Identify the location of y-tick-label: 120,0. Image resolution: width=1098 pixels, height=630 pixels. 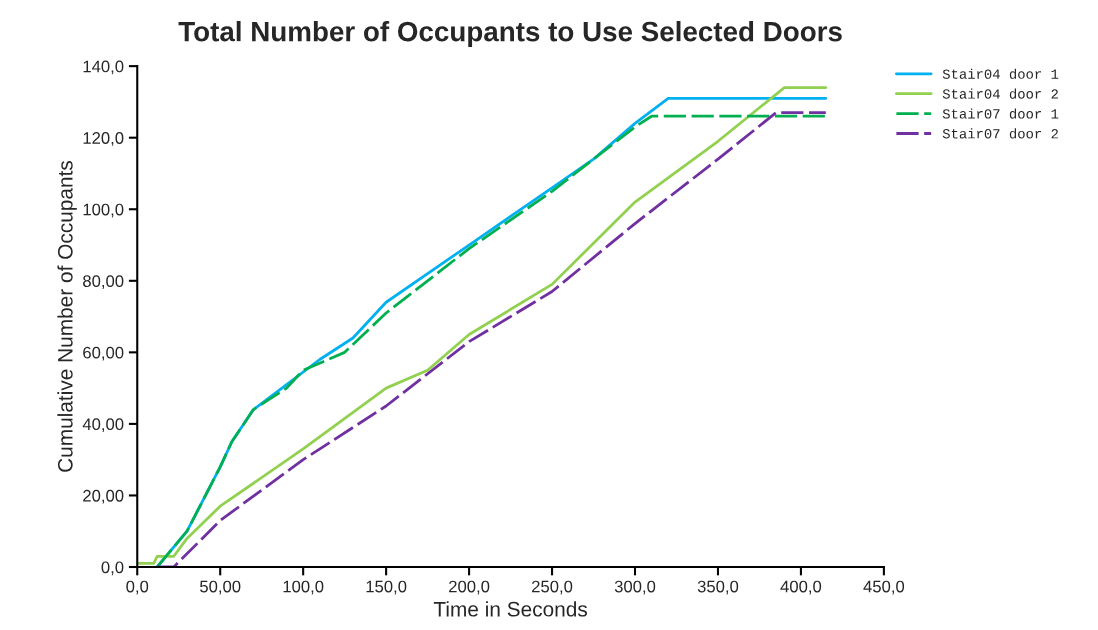
(103, 139).